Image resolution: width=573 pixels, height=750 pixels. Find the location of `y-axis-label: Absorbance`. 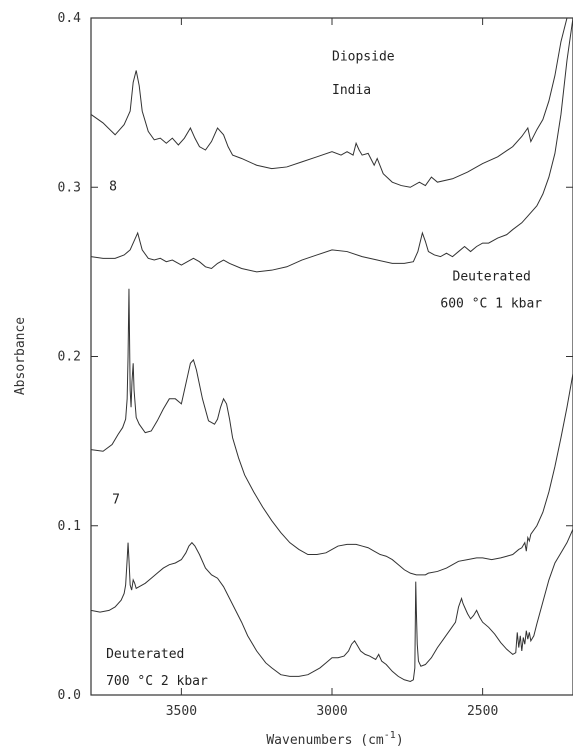

y-axis-label: Absorbance is located at coordinates (20, 356).